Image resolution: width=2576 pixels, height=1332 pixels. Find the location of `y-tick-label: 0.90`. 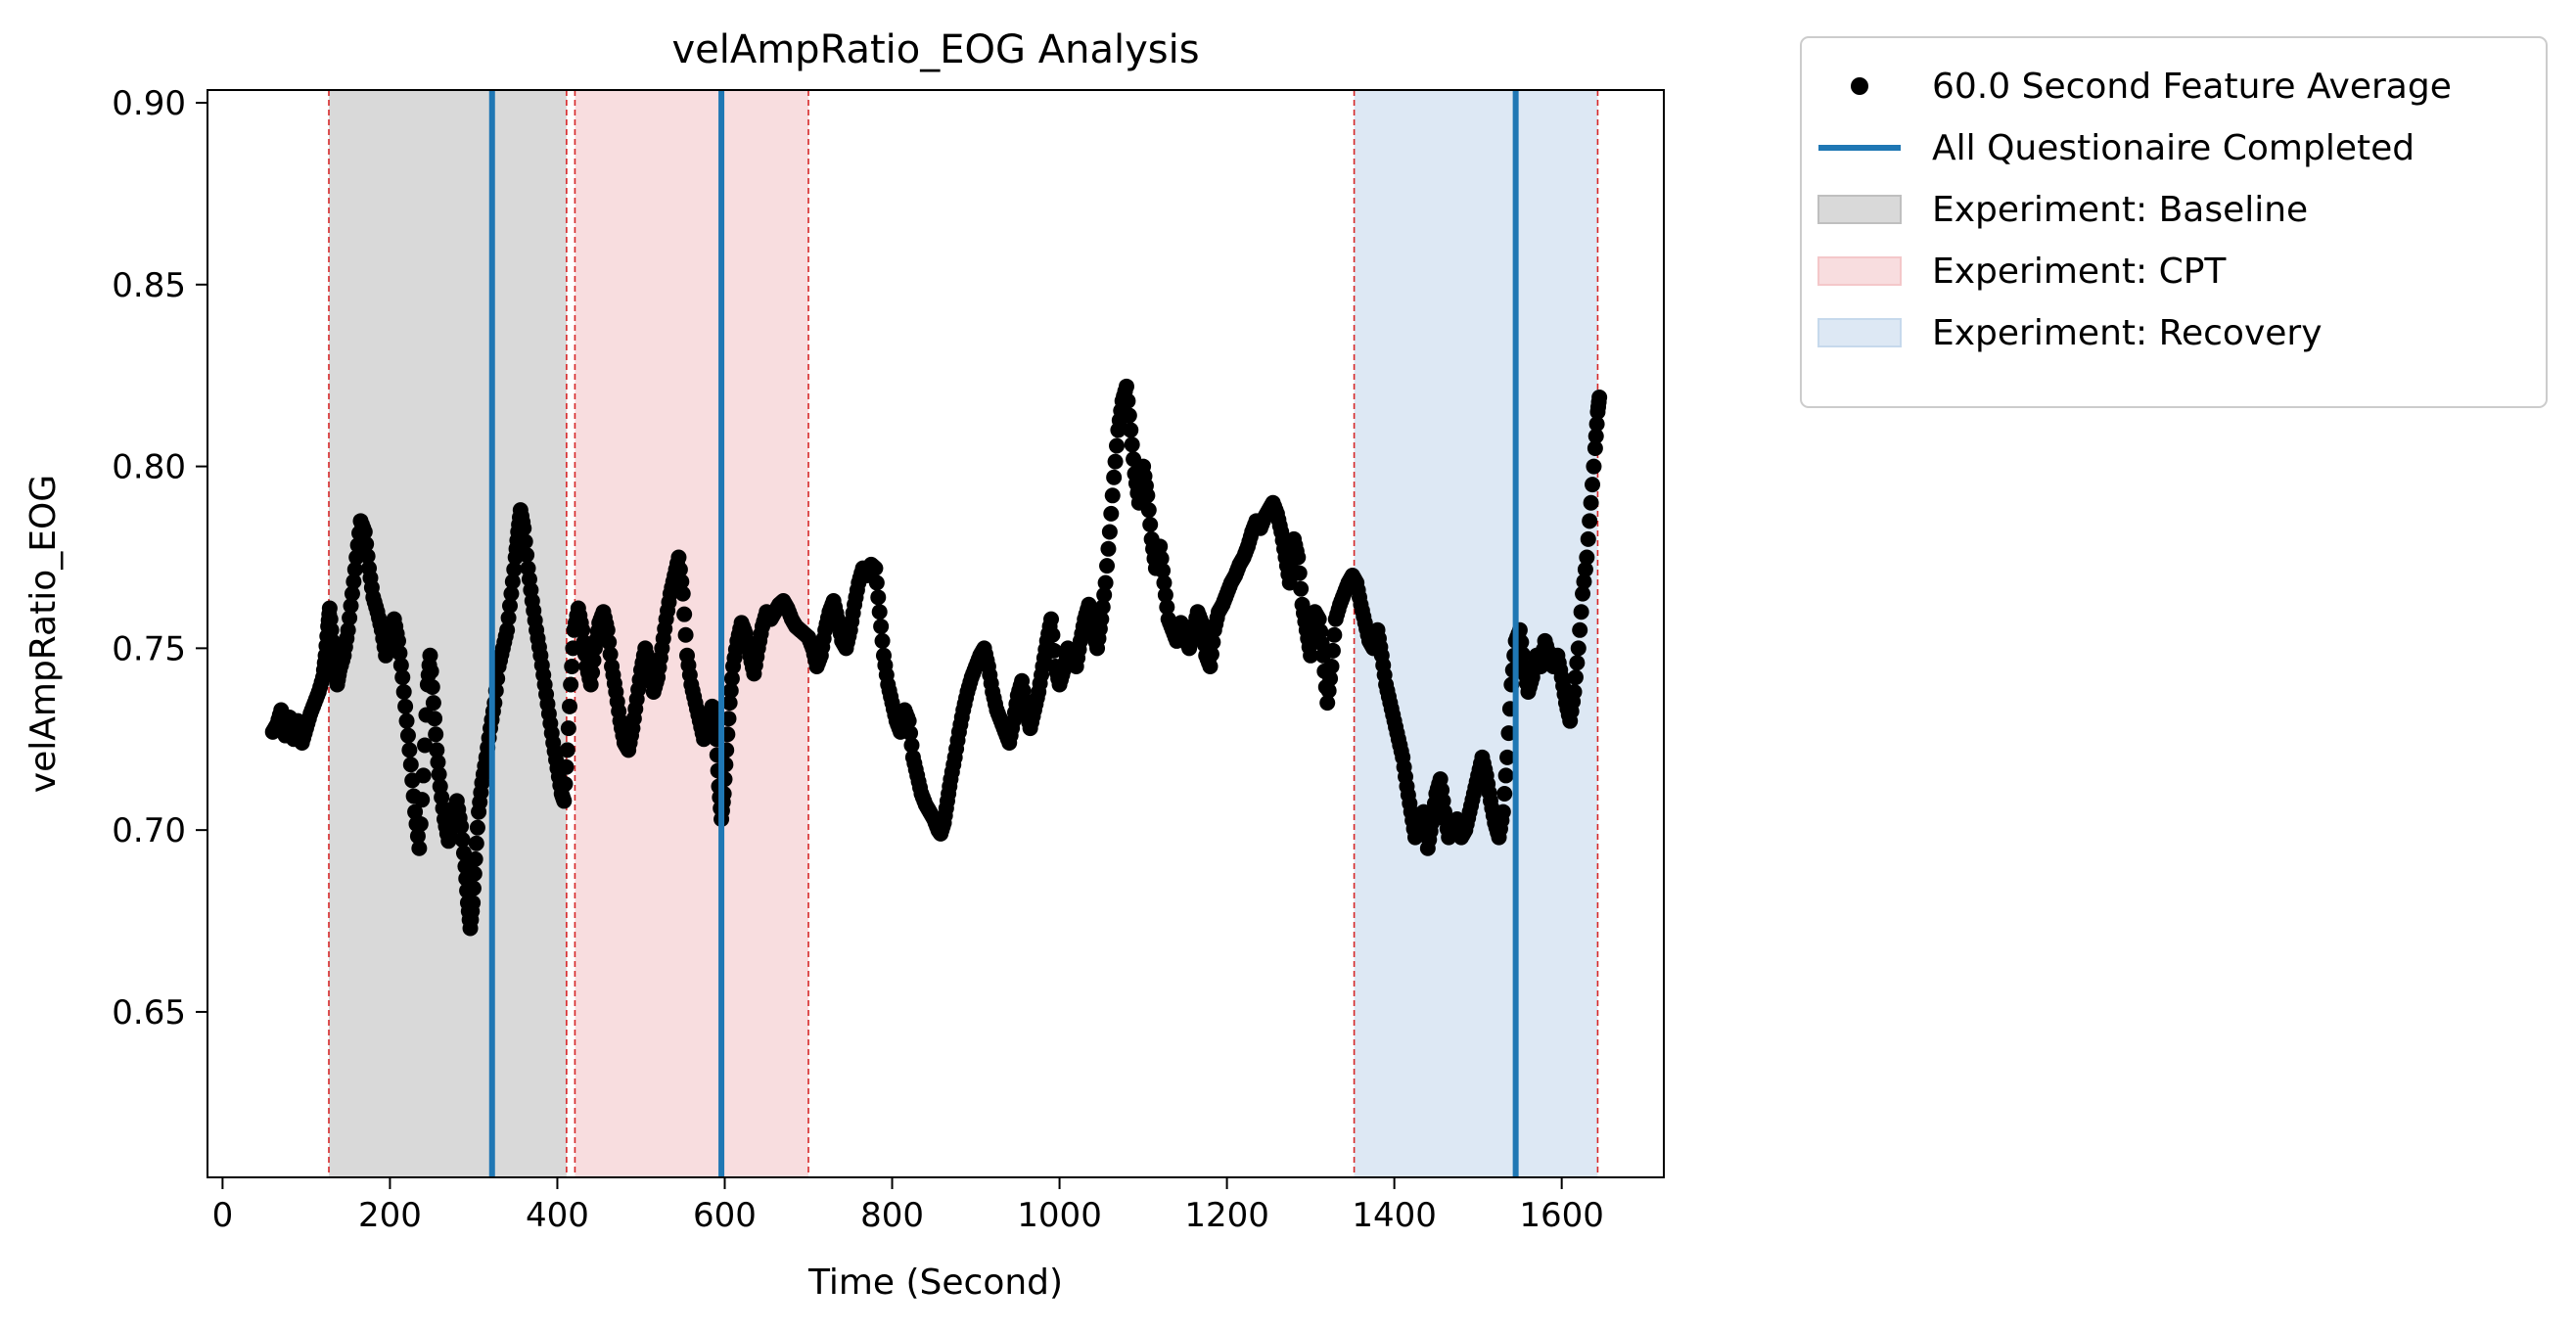

y-tick-label: 0.90 is located at coordinates (149, 104).